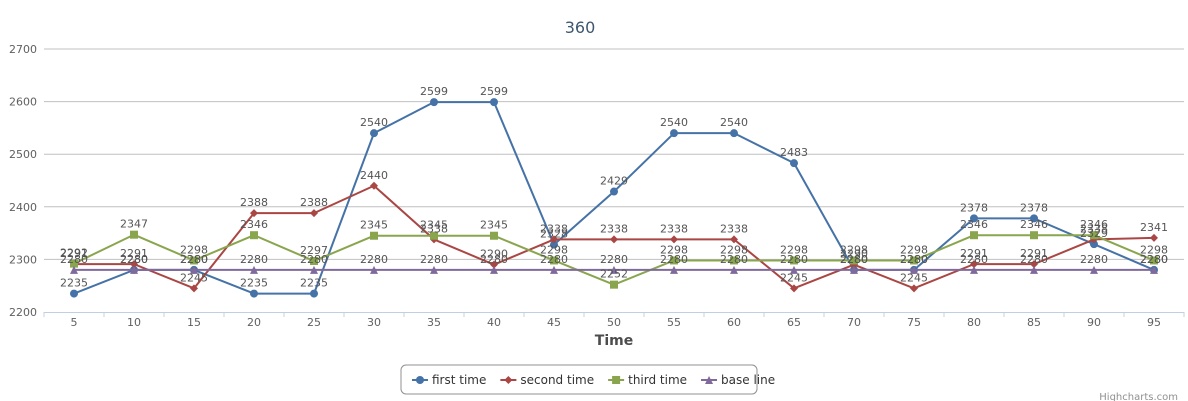 The image size is (1188, 401). What do you see at coordinates (557, 380) in the screenshot?
I see `legend-label: second time` at bounding box center [557, 380].